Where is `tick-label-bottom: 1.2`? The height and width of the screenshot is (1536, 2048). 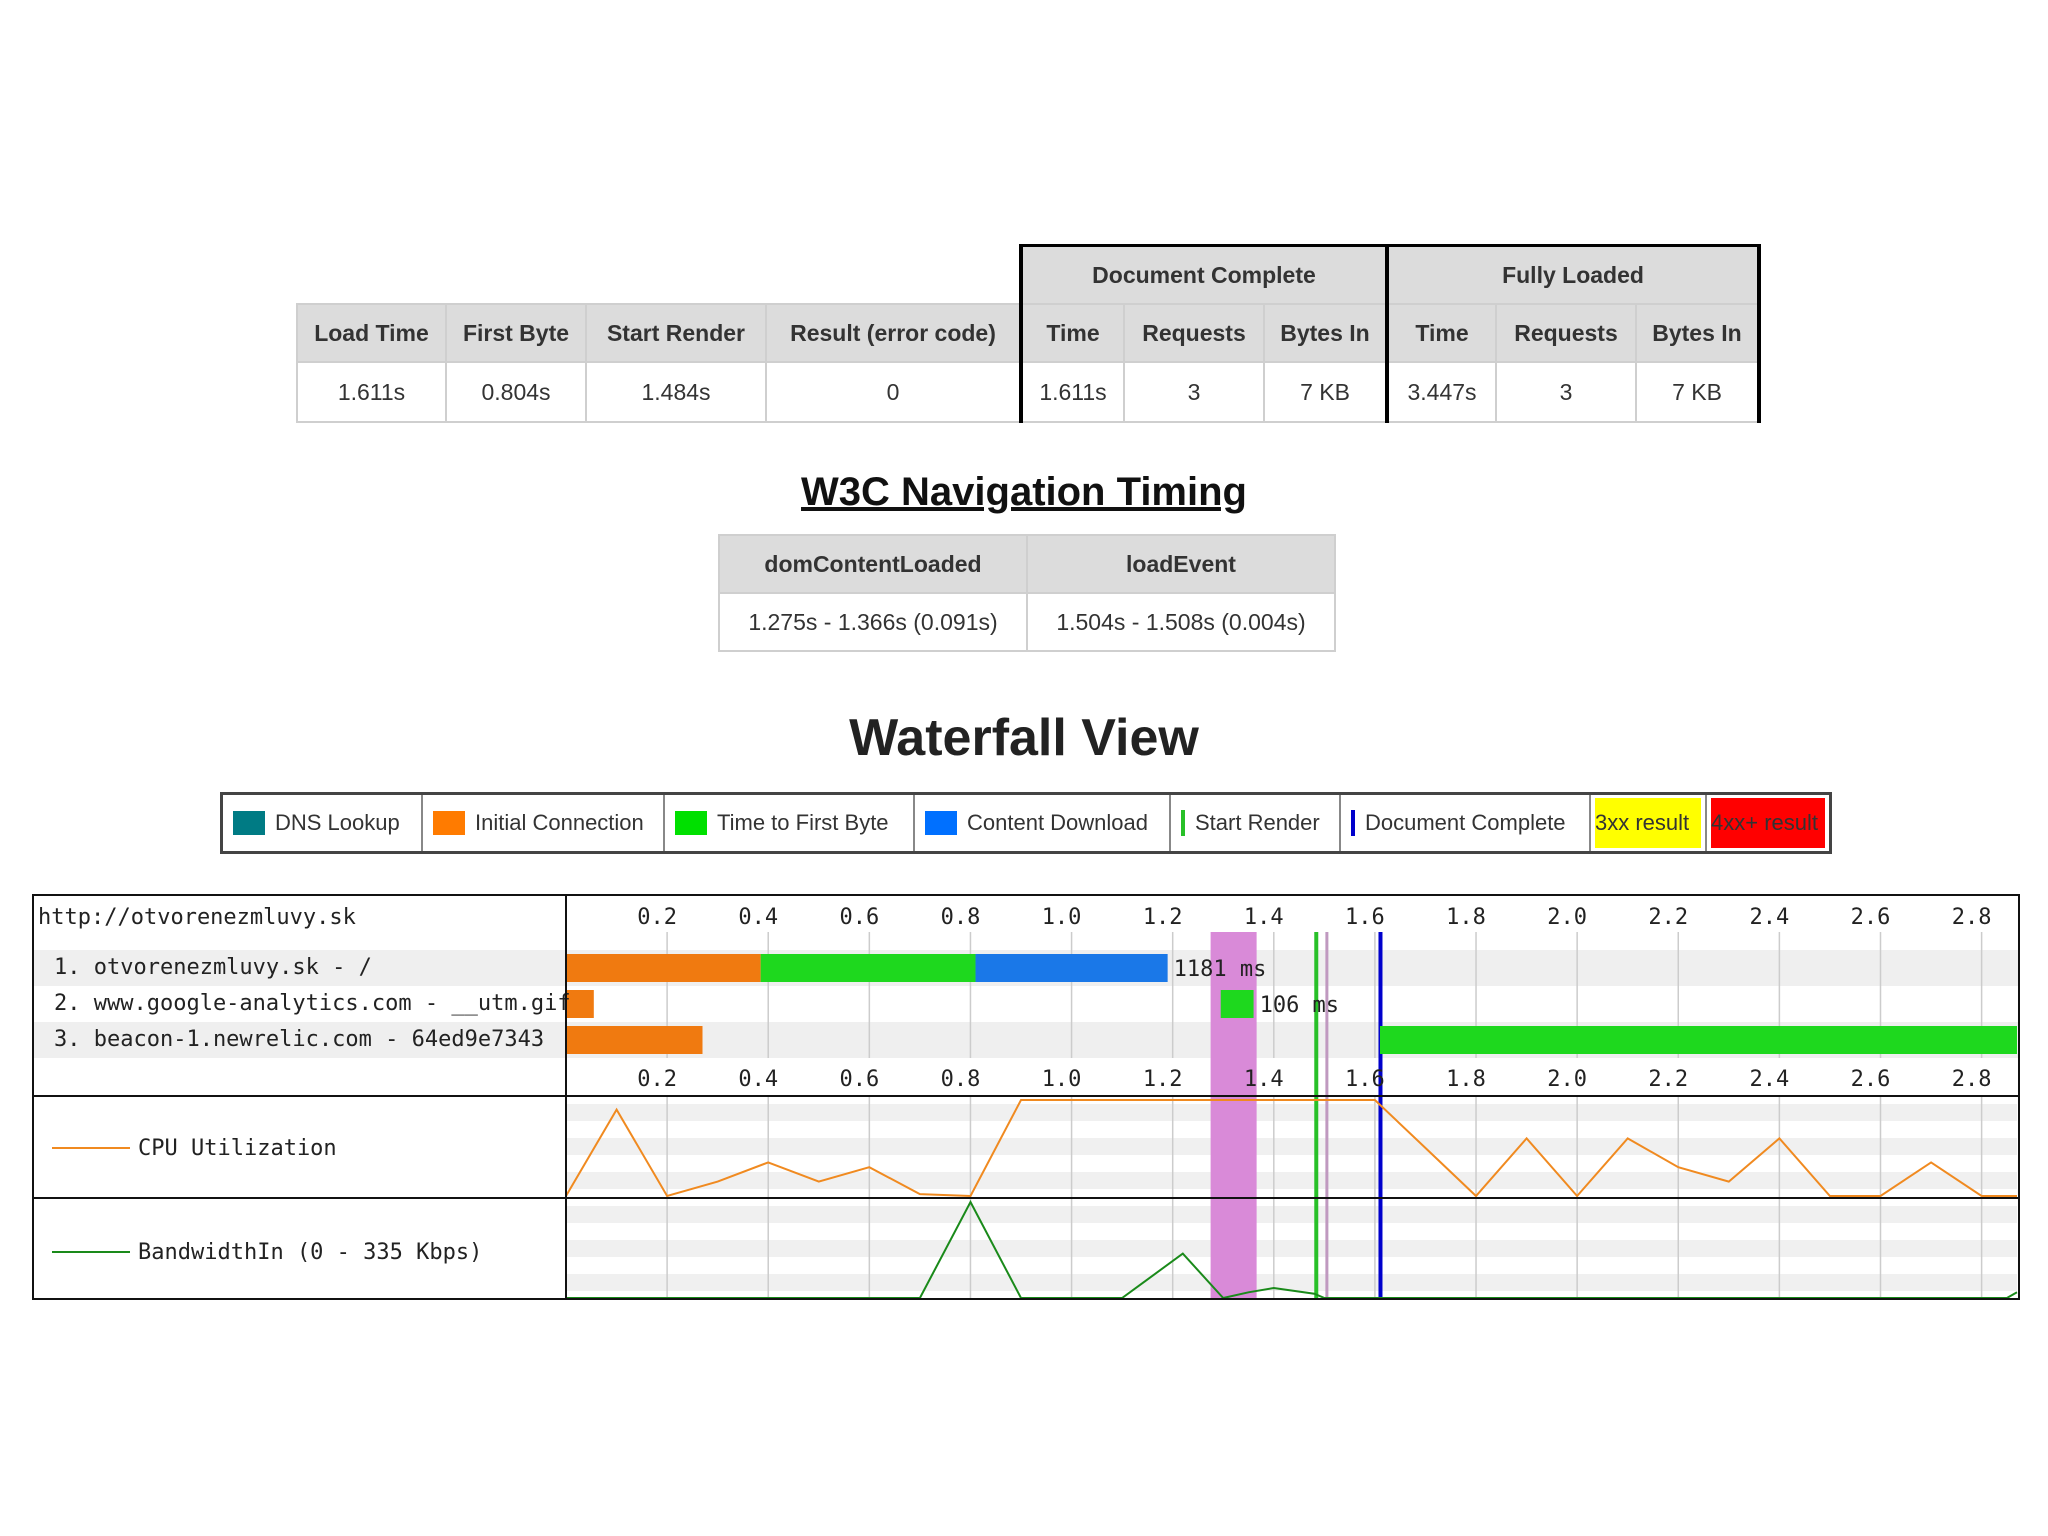
tick-label-bottom: 1.2 is located at coordinates (1163, 1079).